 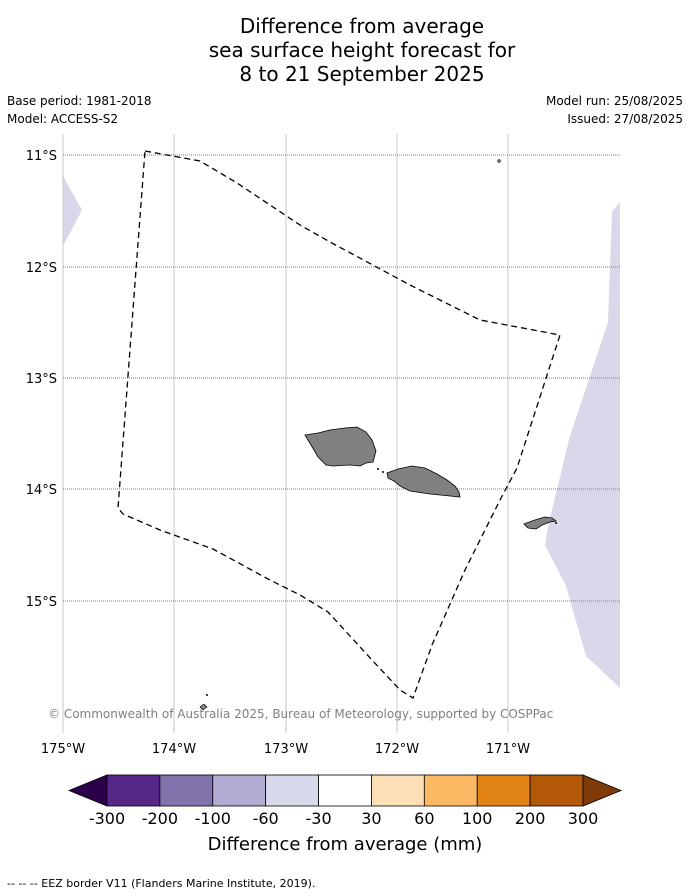 I want to click on colorbar-tick-label: 60, so click(x=424, y=818).